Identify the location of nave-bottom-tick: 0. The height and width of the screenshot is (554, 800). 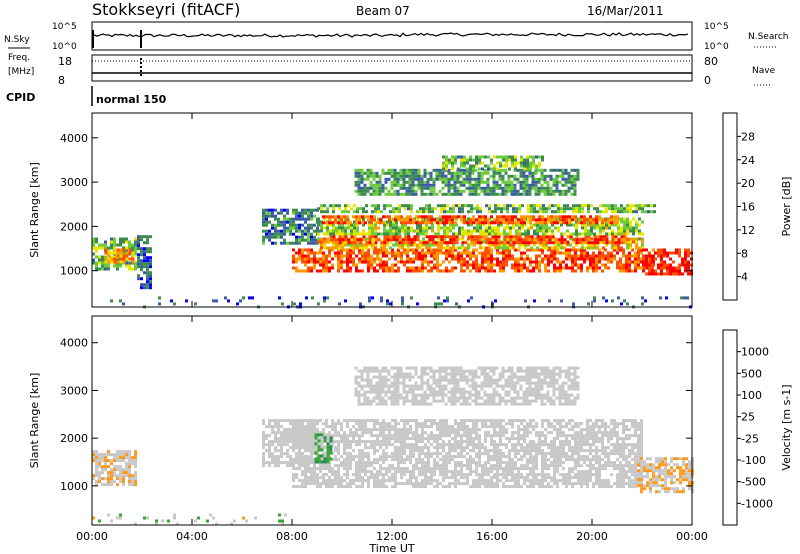
(707, 80).